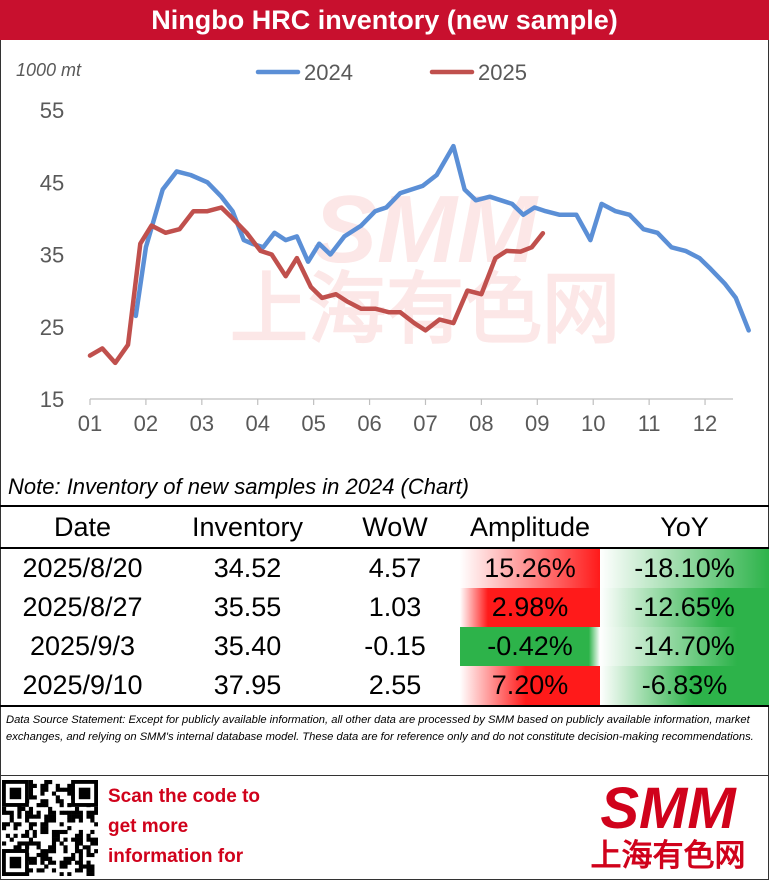 The width and height of the screenshot is (769, 880). I want to click on series-line-2025, so click(316, 285).